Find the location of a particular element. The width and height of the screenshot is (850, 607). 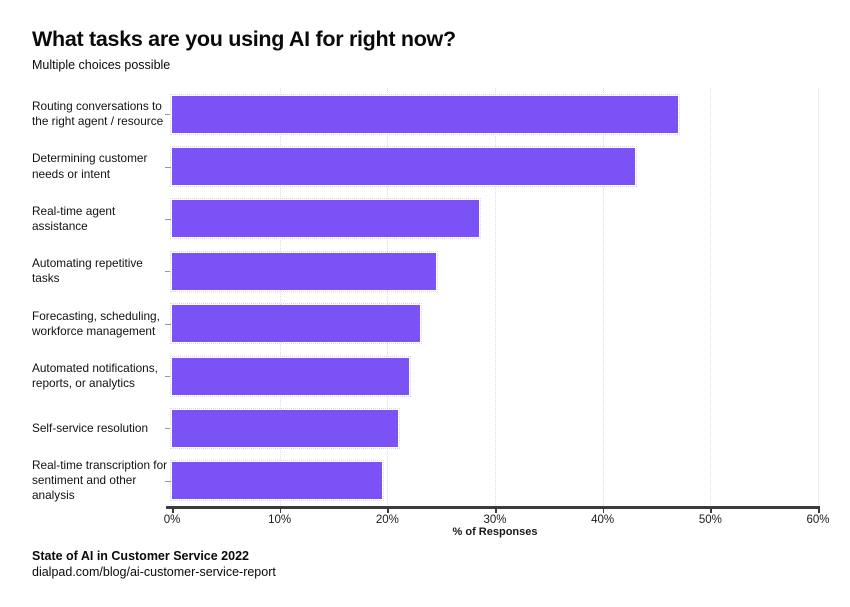

x-tick-label: 10% is located at coordinates (280, 520).